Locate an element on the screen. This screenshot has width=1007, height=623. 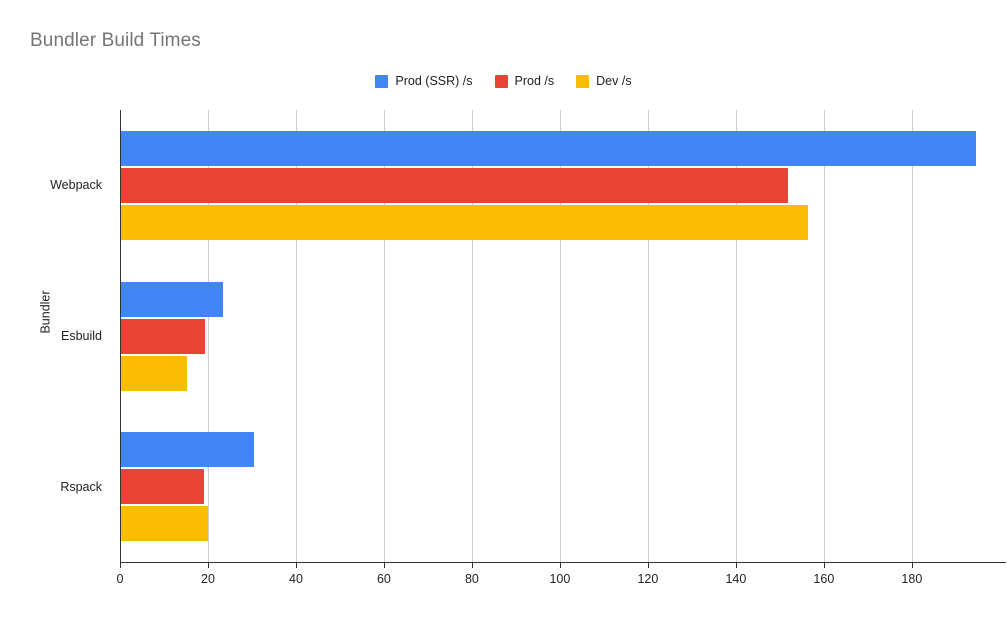
x-axis-tick-label: 180 is located at coordinates (912, 579).